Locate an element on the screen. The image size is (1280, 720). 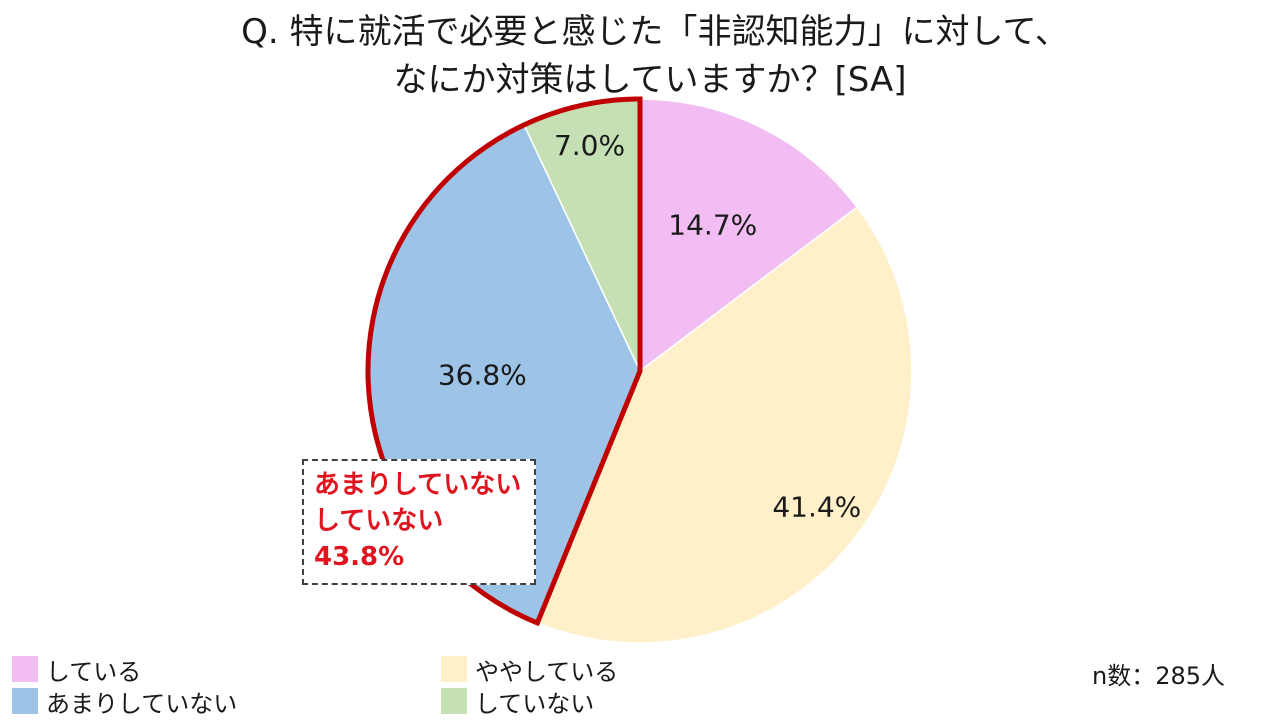
legend-label-shiteiru: している is located at coordinates (94, 671).